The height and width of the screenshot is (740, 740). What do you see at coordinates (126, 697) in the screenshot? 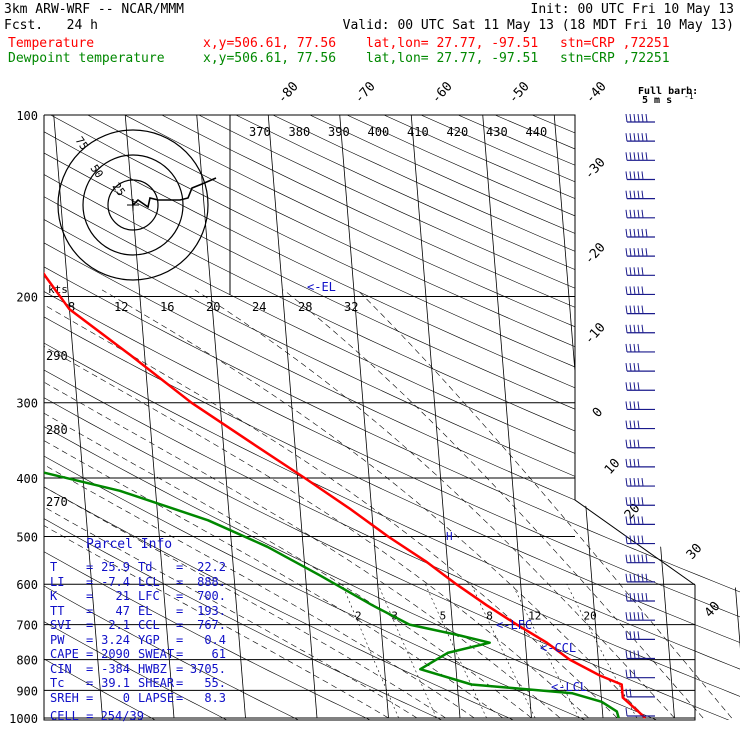
I see `parcel-cell-text: 0` at bounding box center [126, 697].